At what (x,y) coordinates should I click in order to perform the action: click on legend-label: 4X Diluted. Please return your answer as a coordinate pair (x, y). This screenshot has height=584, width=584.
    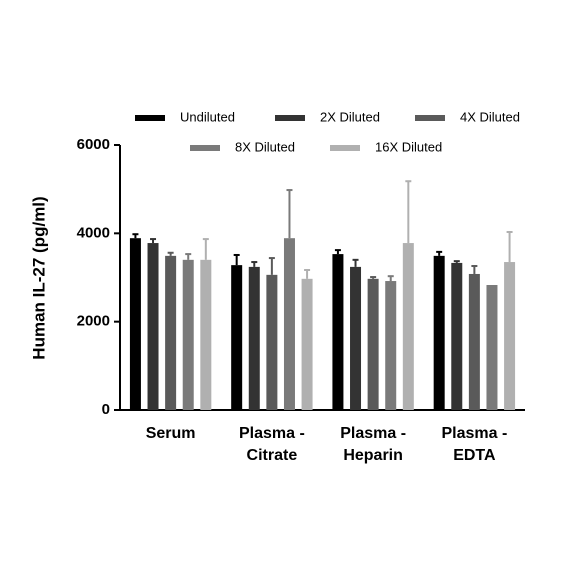
    Looking at the image, I should click on (490, 116).